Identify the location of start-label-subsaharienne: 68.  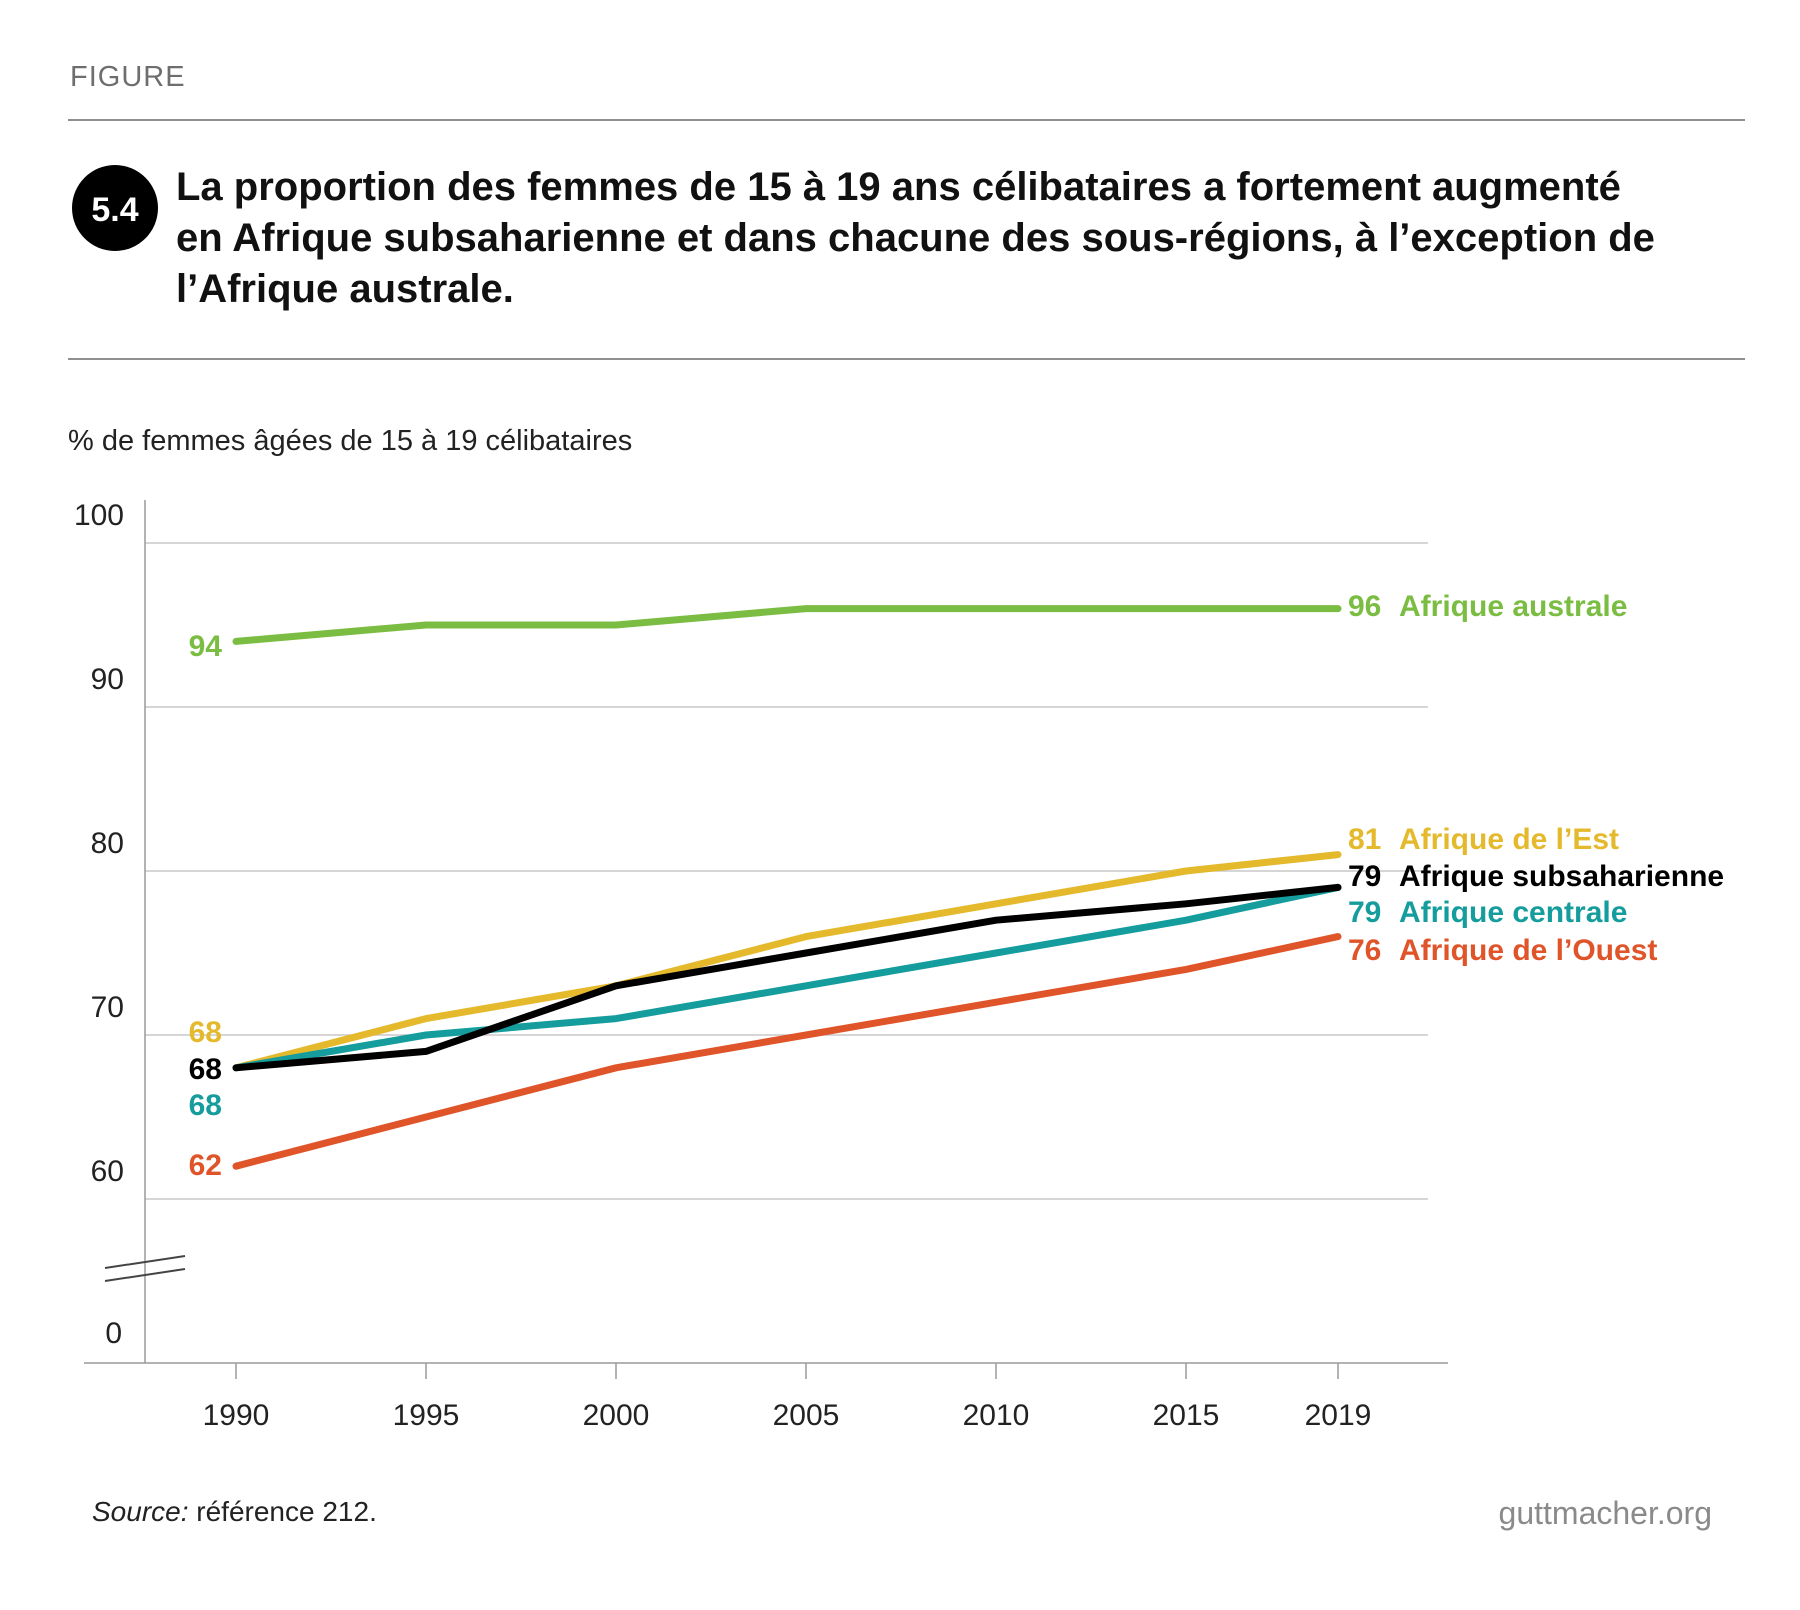
(205, 1069).